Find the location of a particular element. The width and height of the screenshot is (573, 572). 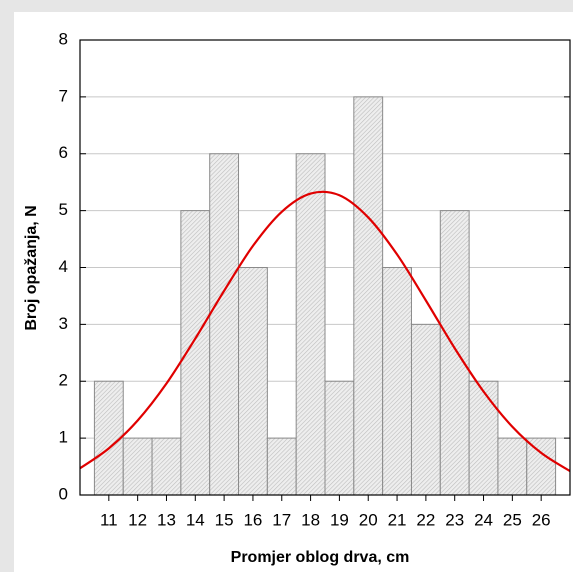

y-tick-label: 1 is located at coordinates (63, 437).